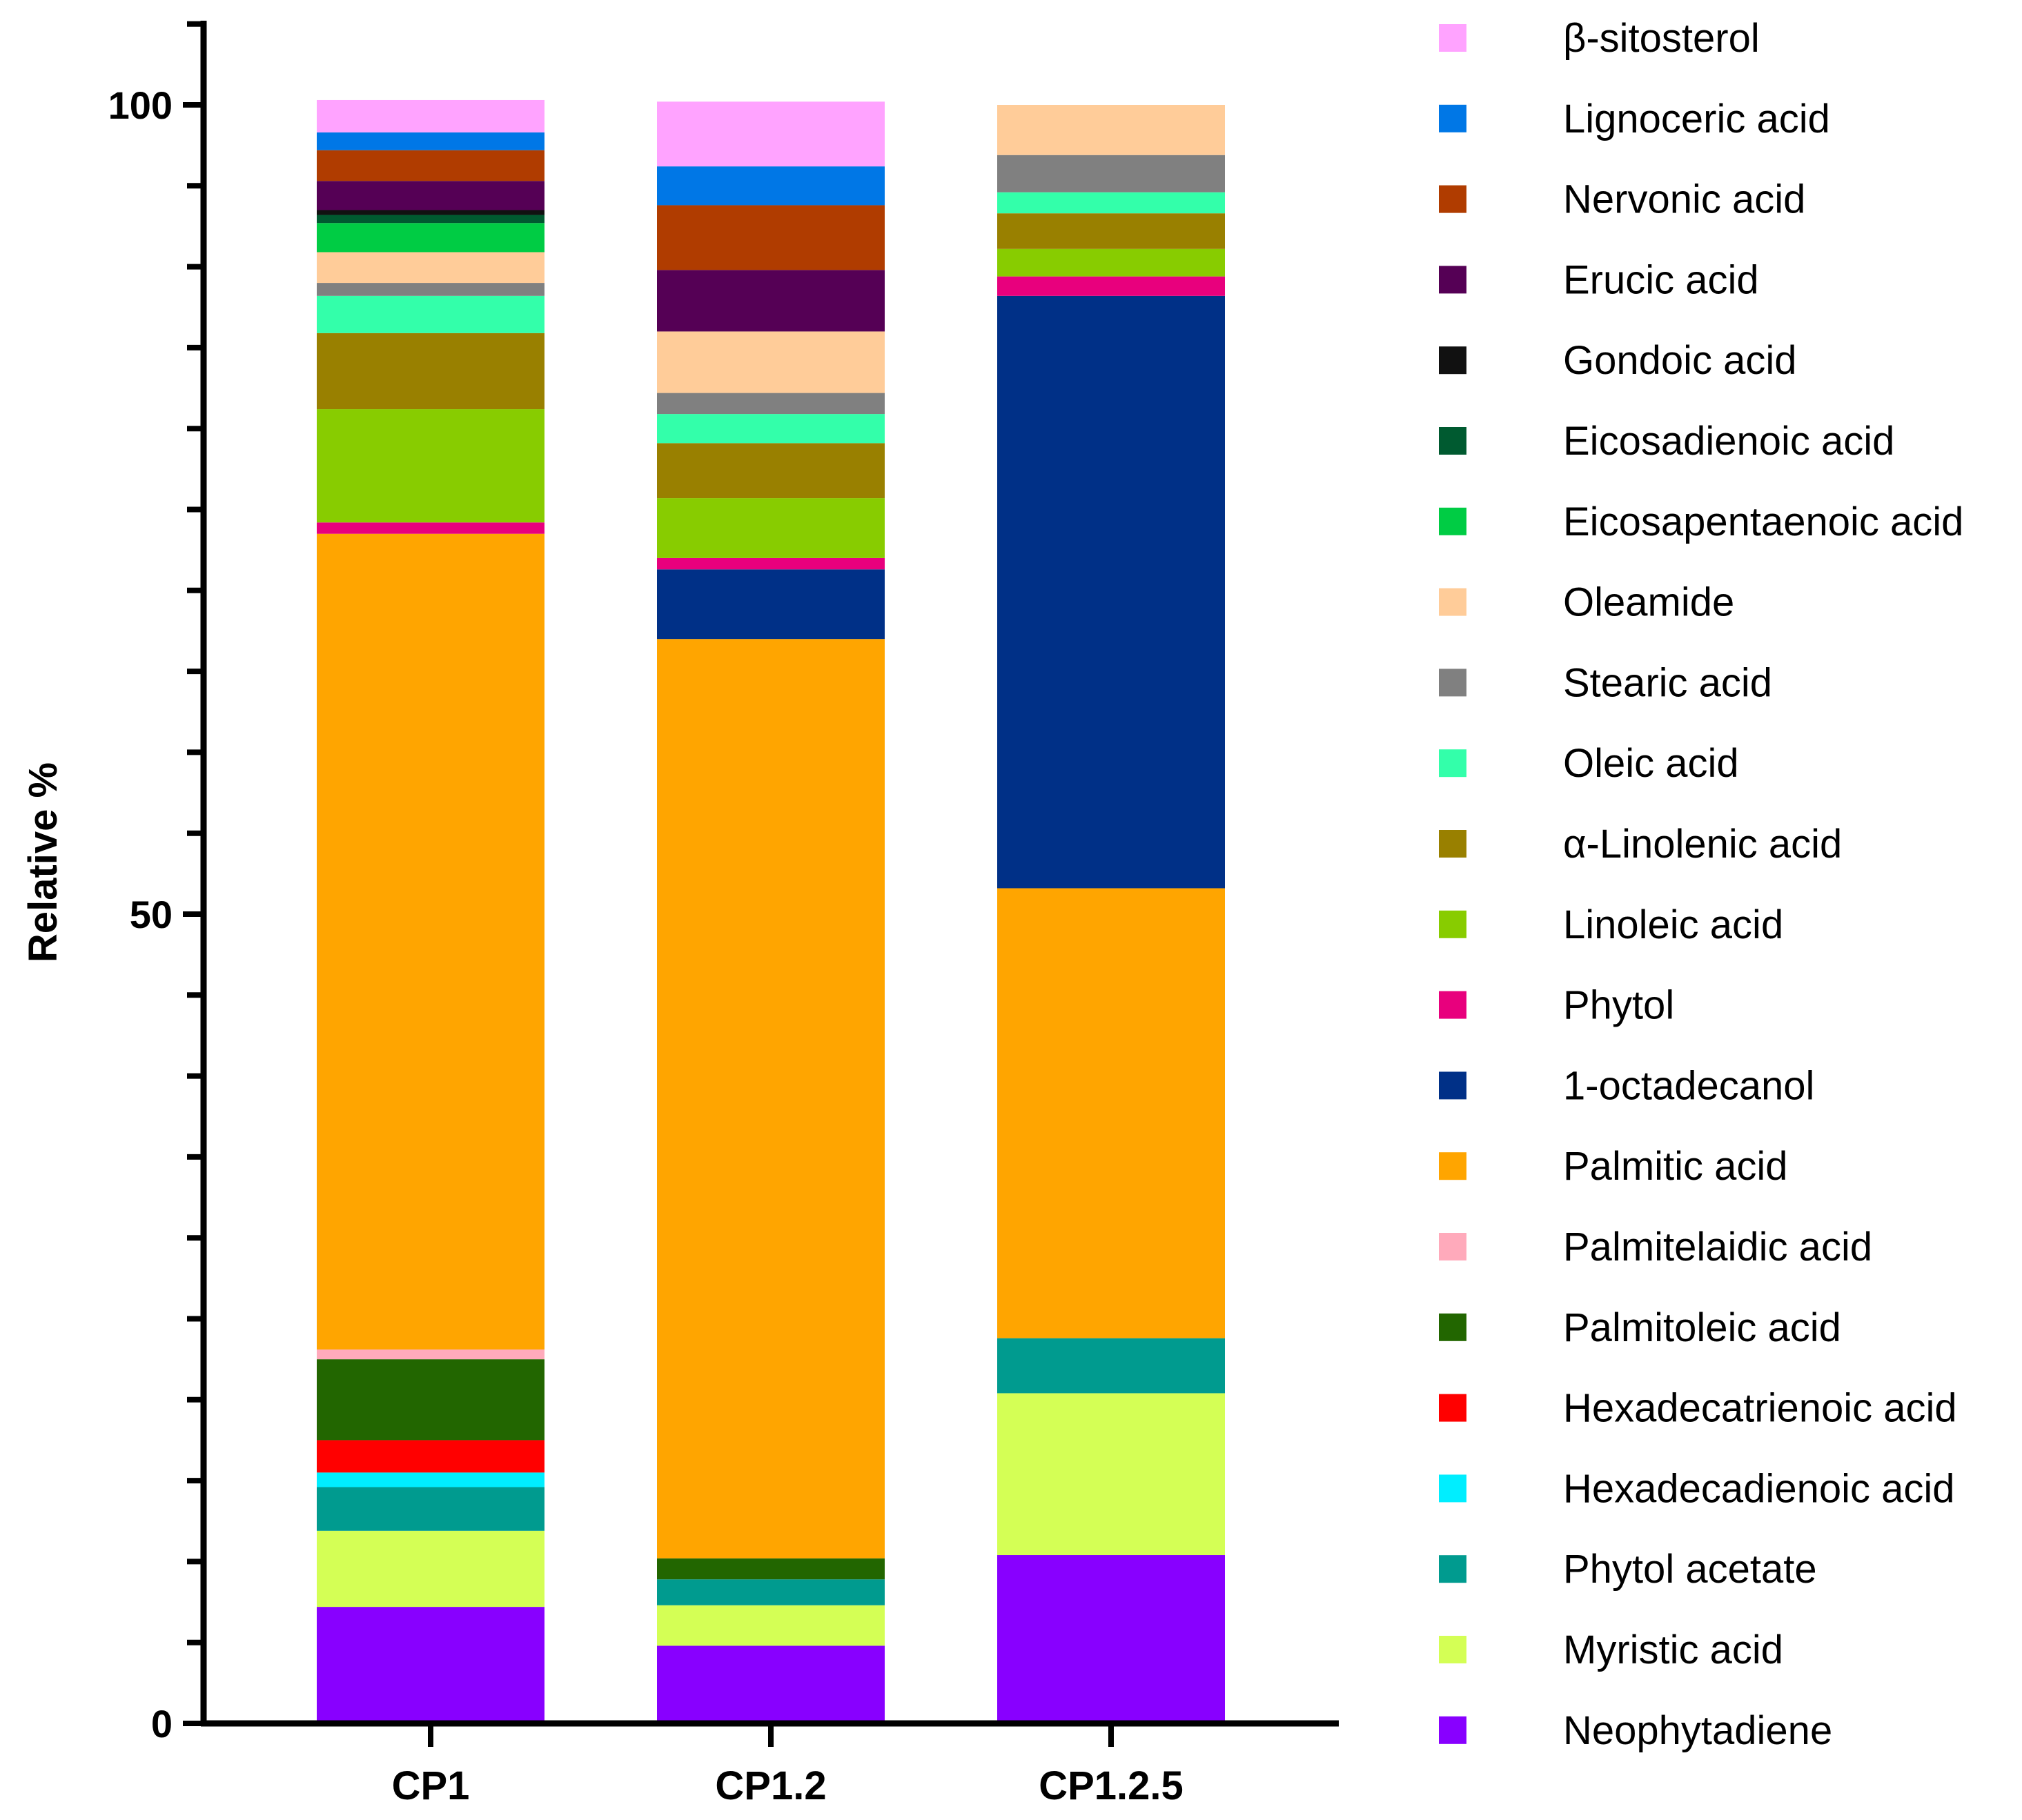 This screenshot has height=1820, width=2022. What do you see at coordinates (771, 1592) in the screenshot?
I see `bar-segment-cp1-2-phytol-acetate` at bounding box center [771, 1592].